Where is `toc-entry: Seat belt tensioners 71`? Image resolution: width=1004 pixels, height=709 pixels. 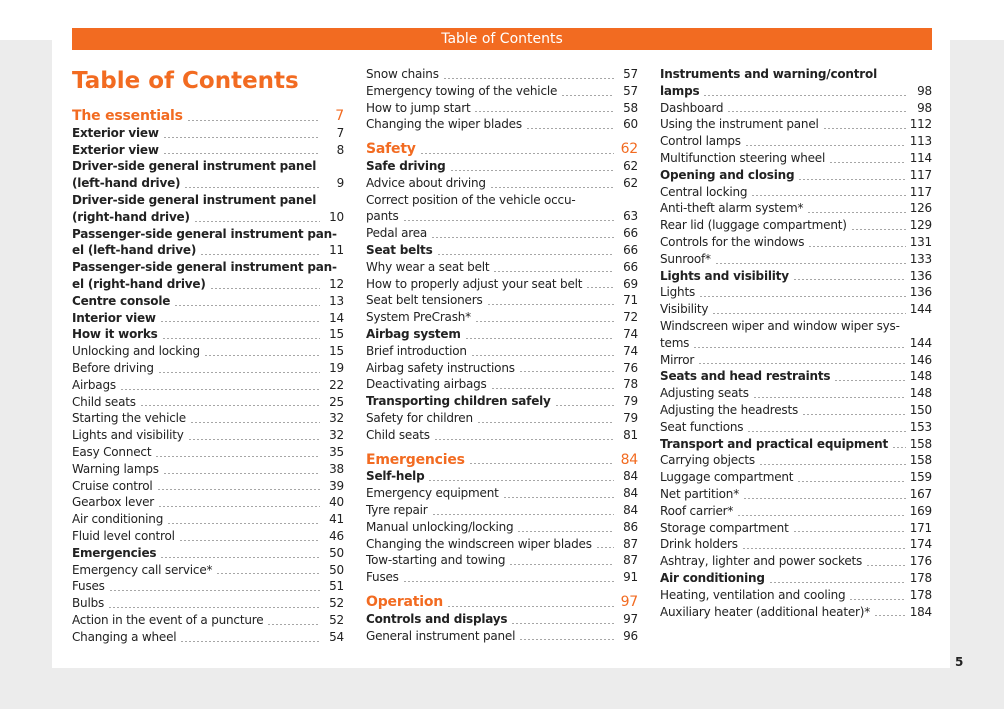
toc-entry: Seat belt tensioners 71 is located at coordinates (502, 300).